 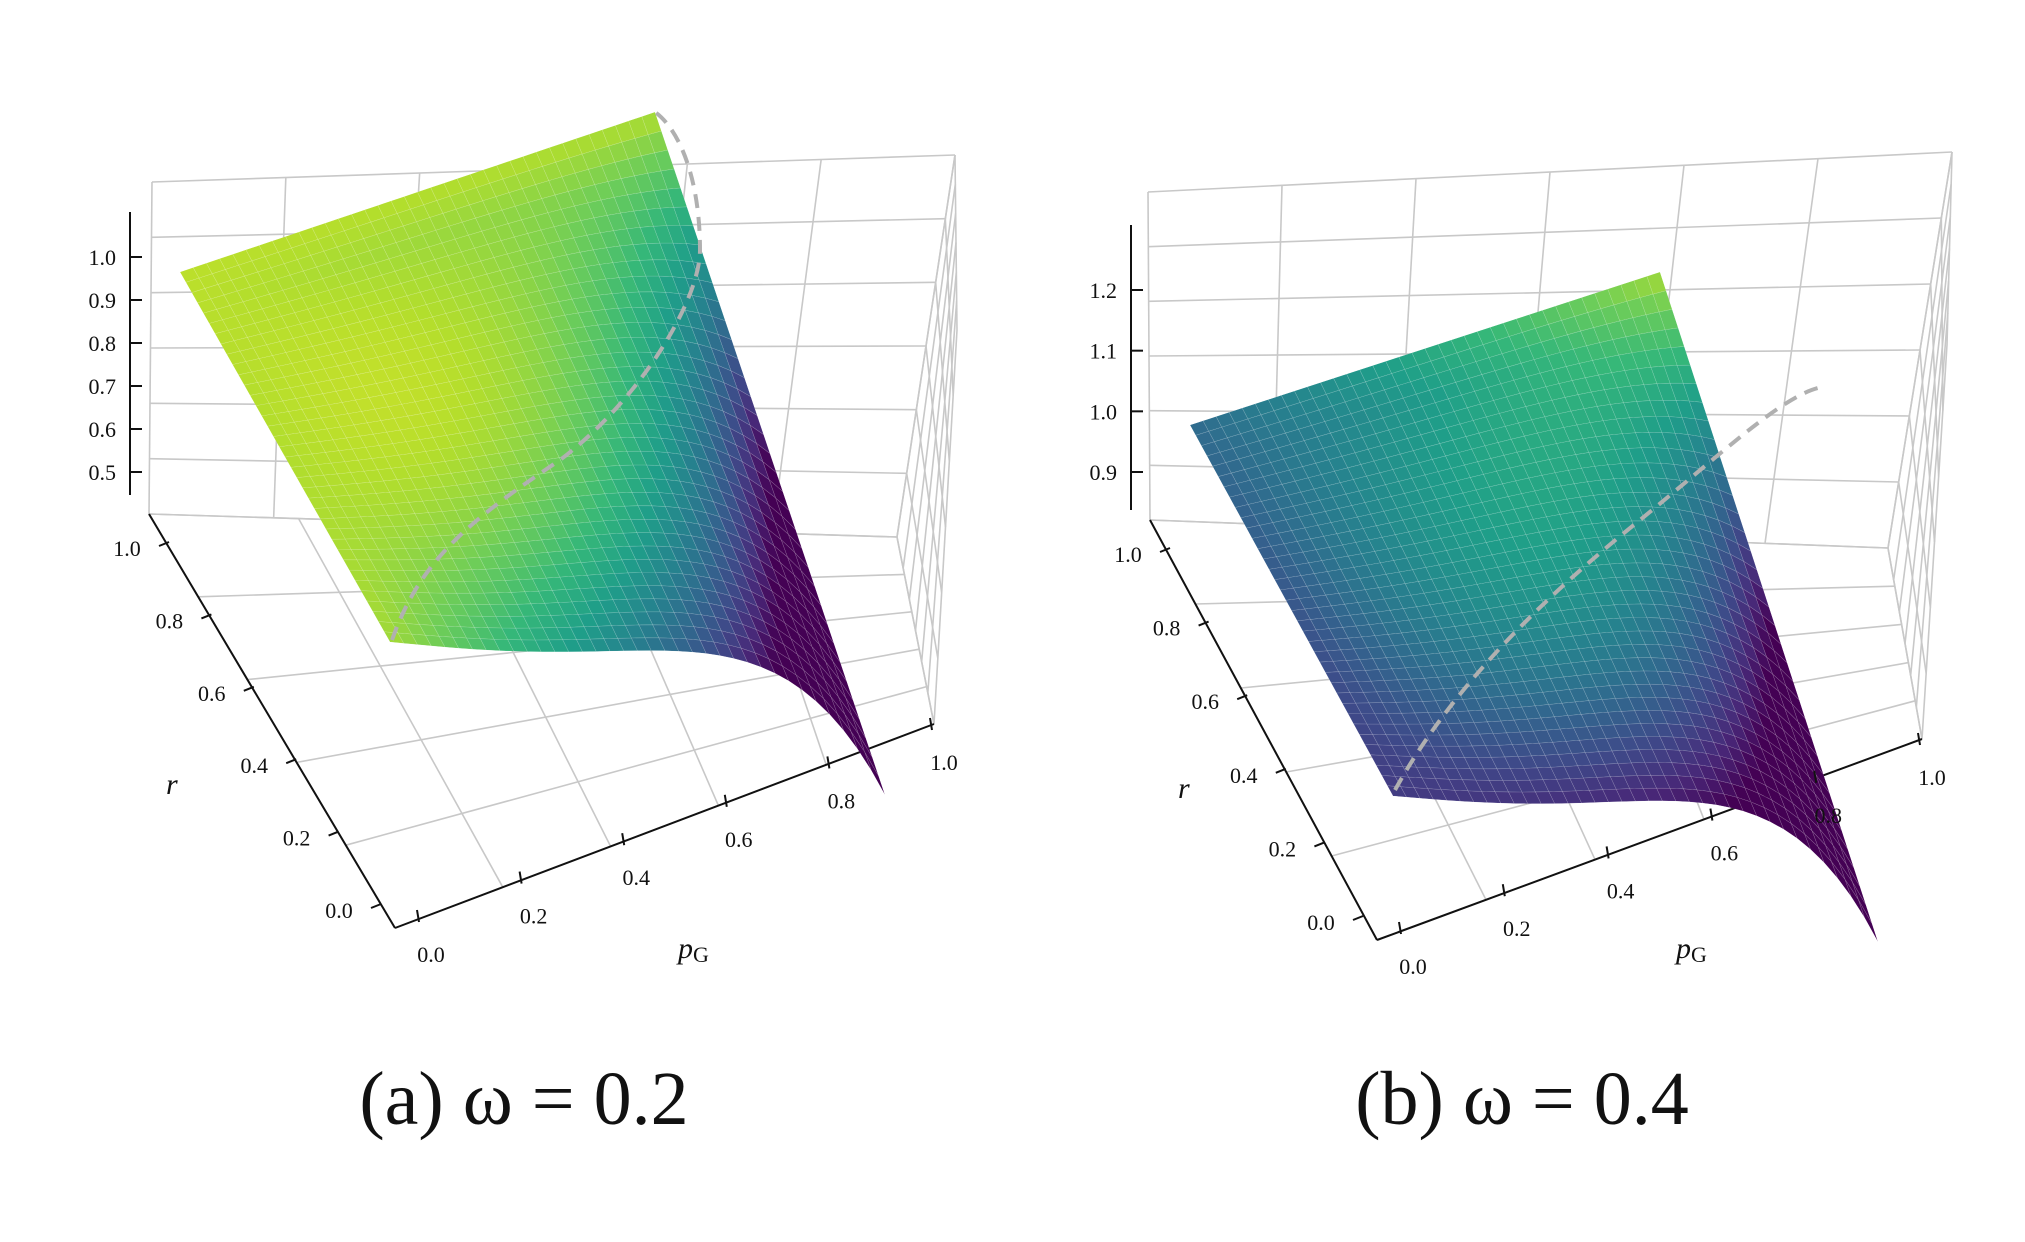 What do you see at coordinates (1116, 381) in the screenshot?
I see `panel-b-z-ticks: 0.9 1.0 1.1 1.2` at bounding box center [1116, 381].